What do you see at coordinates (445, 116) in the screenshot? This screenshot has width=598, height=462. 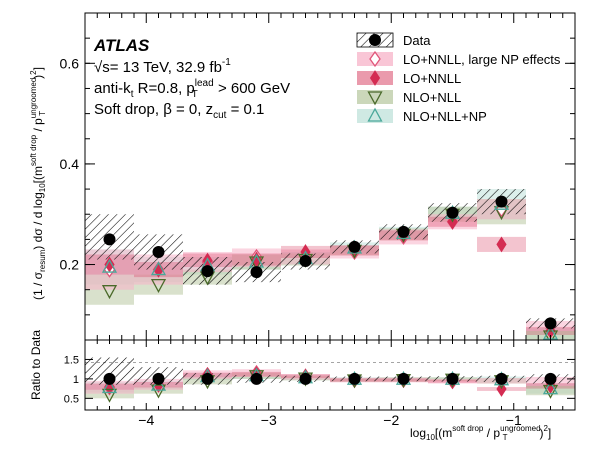 I see `legend-label-nlo-nll-np: NLO+NLL+NP` at bounding box center [445, 116].